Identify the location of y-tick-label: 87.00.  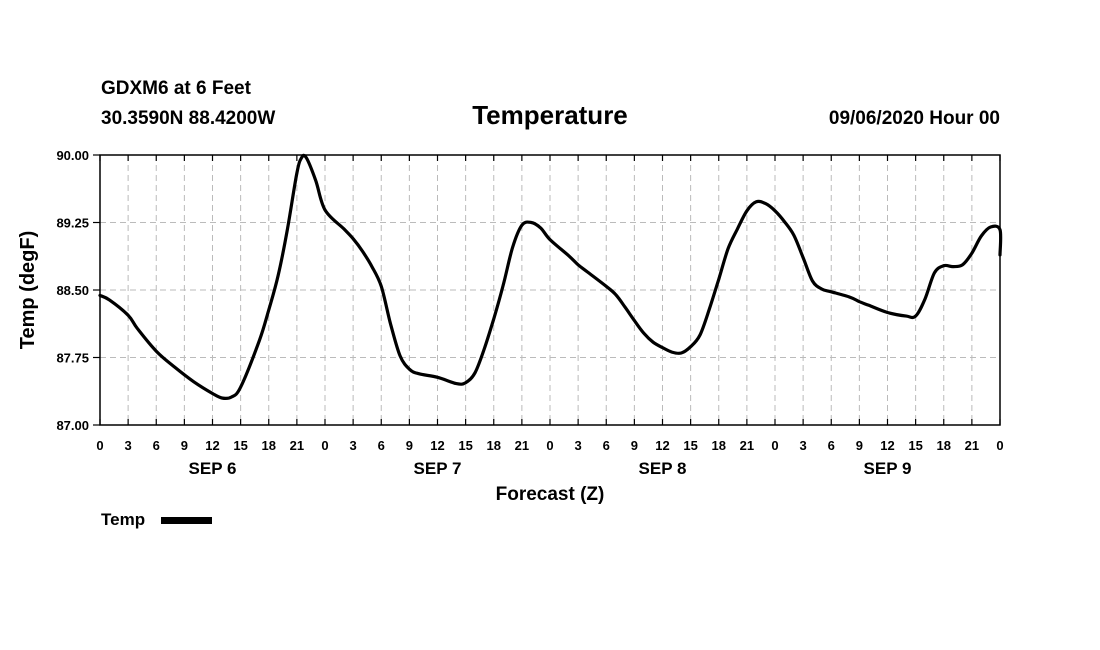
(72, 425).